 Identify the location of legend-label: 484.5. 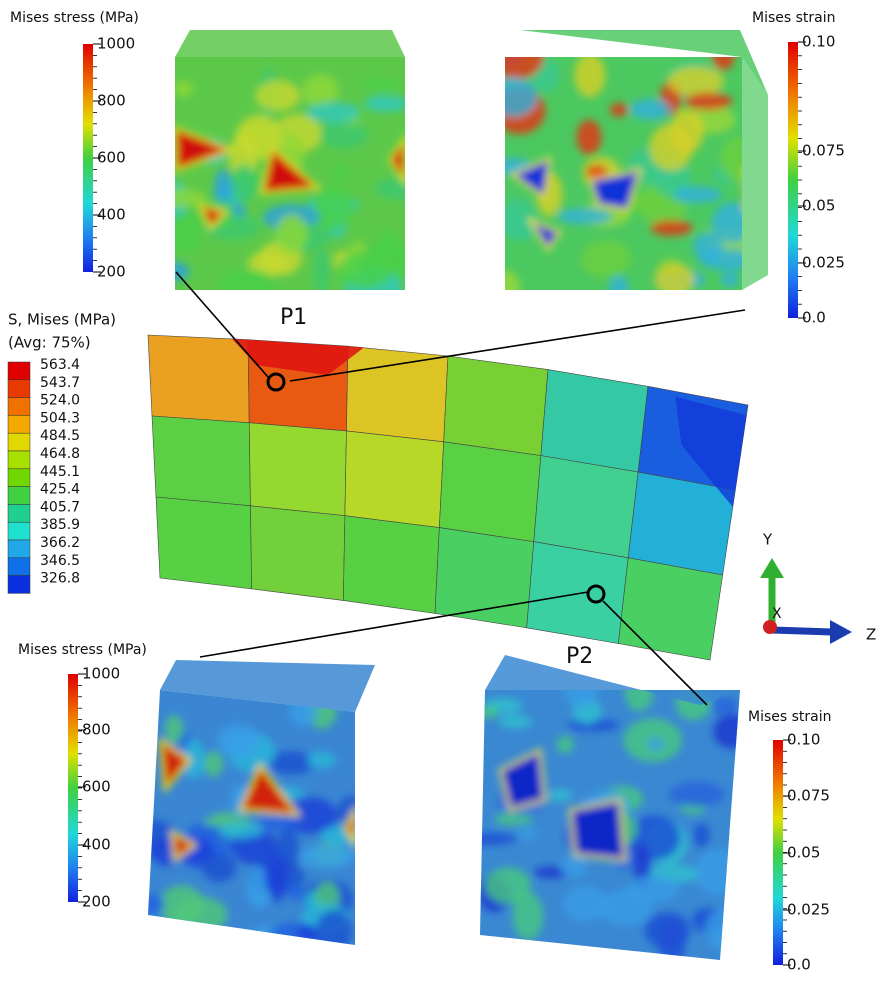
(60, 436).